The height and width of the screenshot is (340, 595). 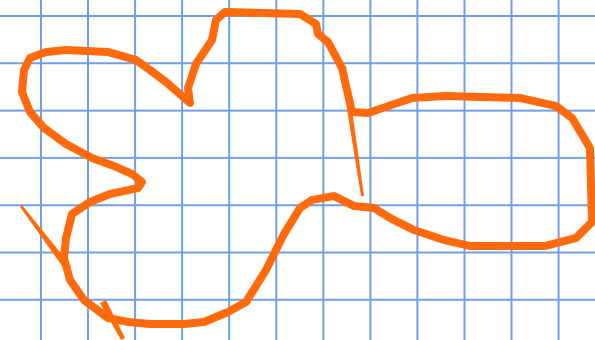 What do you see at coordinates (45, 237) in the screenshot?
I see `outline-stray-stroke-left` at bounding box center [45, 237].